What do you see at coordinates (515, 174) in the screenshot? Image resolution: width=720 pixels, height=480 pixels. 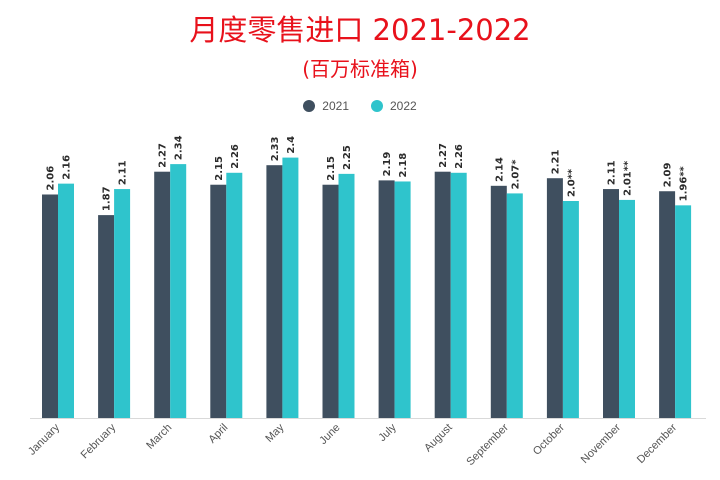 I see `value-label-2022-september: 2.07*` at bounding box center [515, 174].